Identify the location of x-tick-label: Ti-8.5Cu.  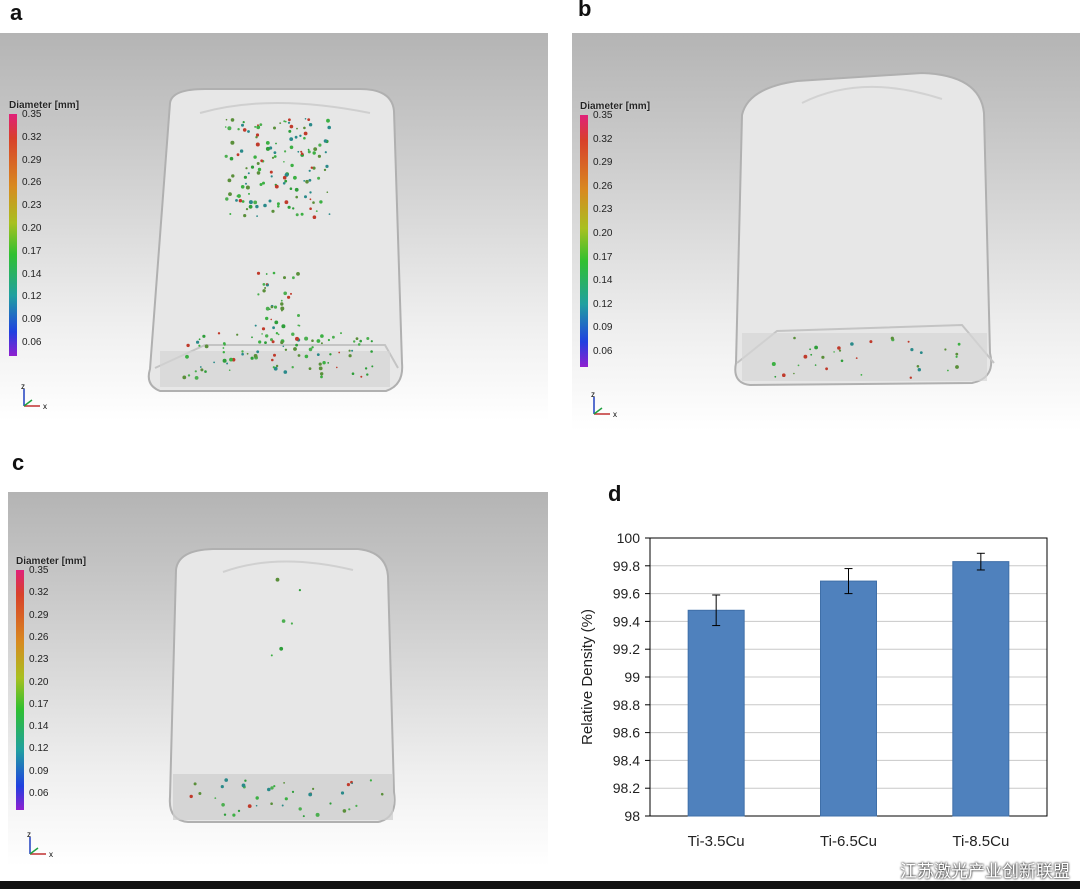
(980, 841).